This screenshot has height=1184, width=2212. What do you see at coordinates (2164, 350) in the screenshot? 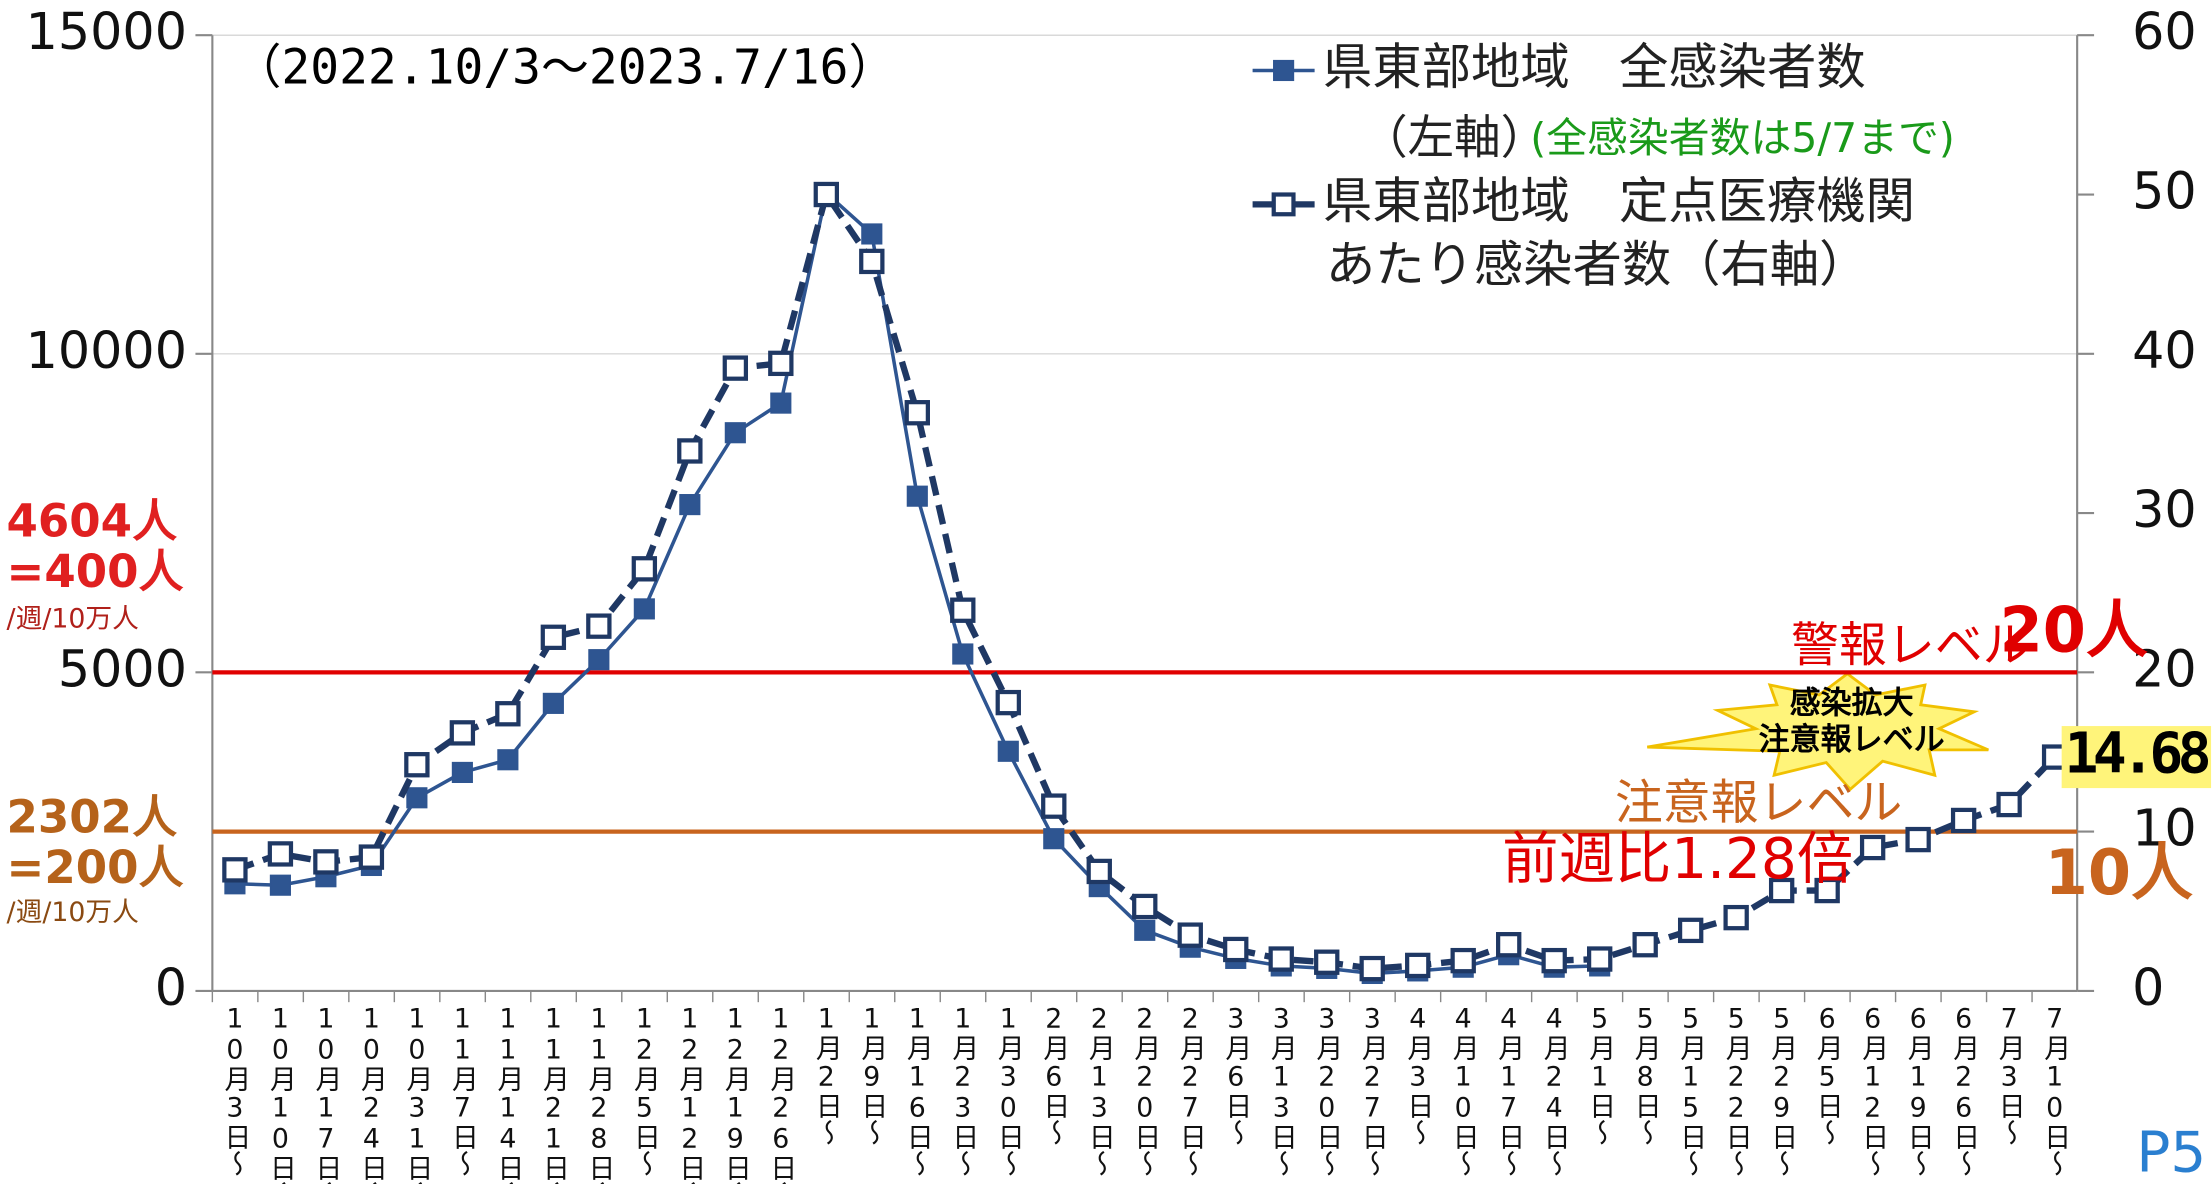
I see `y2-tick-label: 40` at bounding box center [2164, 350].